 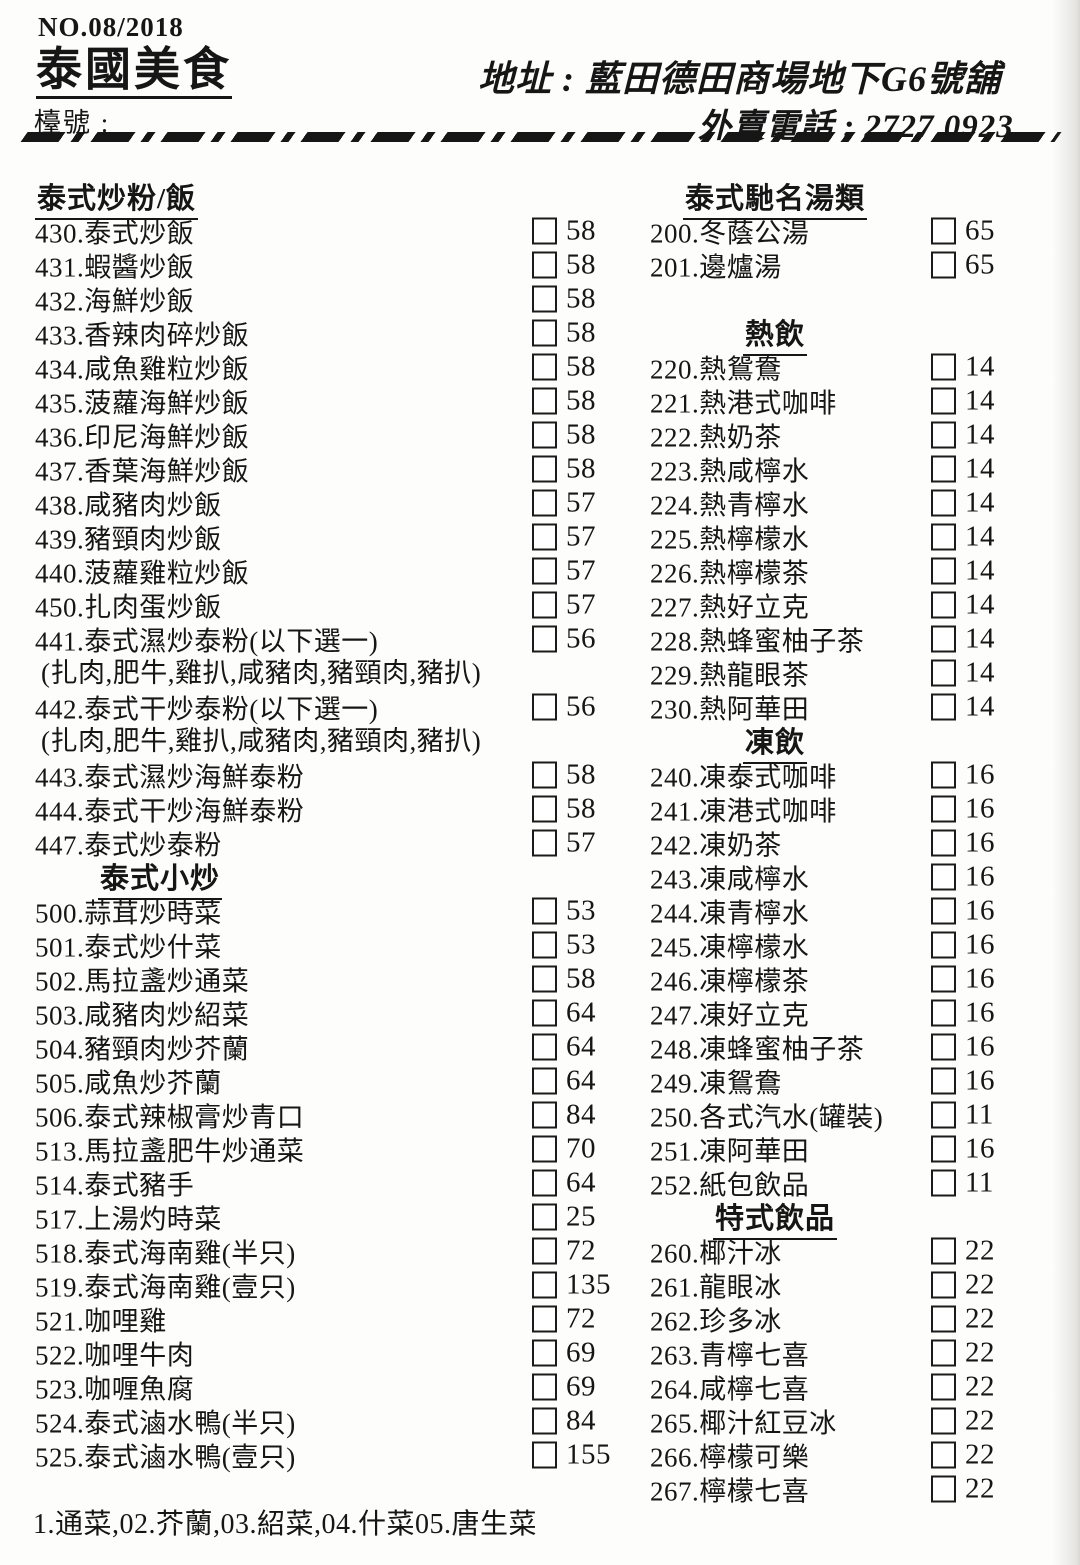 What do you see at coordinates (581, 944) in the screenshot?
I see `item-price: 53` at bounding box center [581, 944].